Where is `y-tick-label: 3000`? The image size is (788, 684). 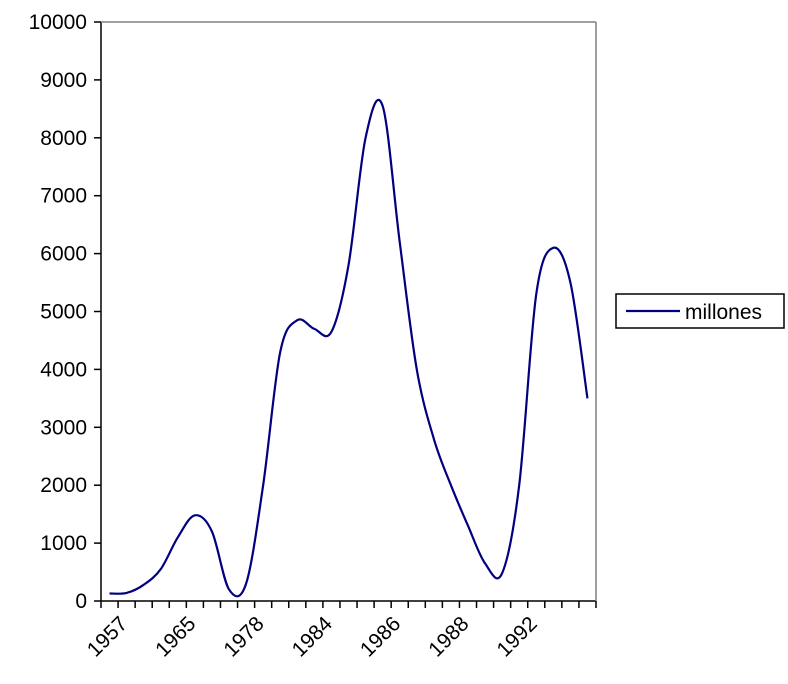
y-tick-label: 3000 is located at coordinates (63, 427).